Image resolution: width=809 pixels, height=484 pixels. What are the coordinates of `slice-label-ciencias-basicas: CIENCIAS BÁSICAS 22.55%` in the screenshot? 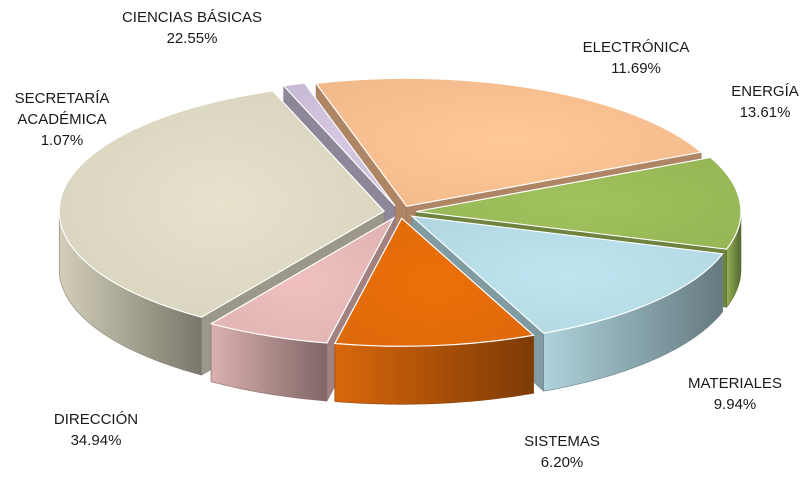 It's located at (192, 28).